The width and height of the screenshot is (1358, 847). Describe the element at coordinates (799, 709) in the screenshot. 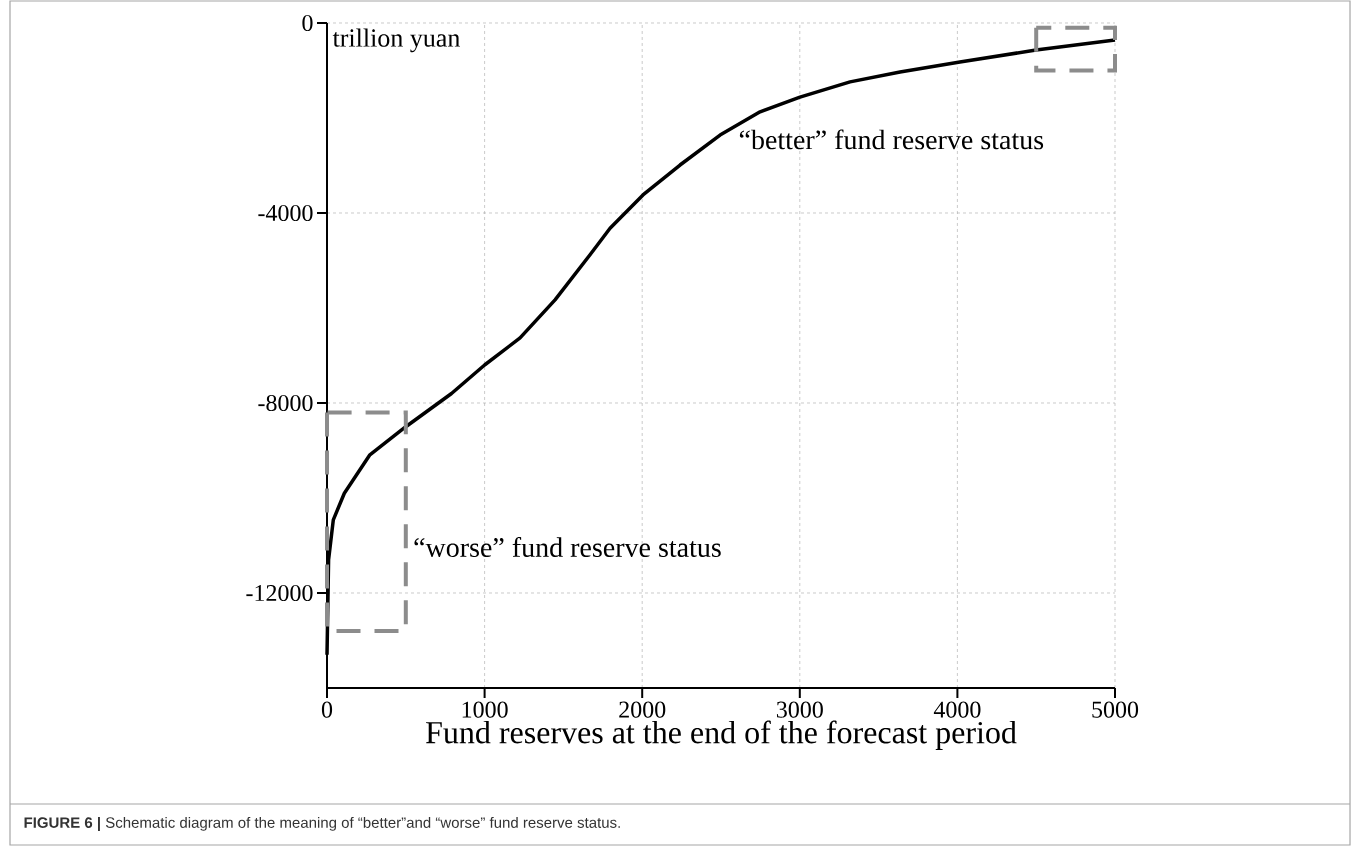

I see `x-tick-label: 3000` at that location.